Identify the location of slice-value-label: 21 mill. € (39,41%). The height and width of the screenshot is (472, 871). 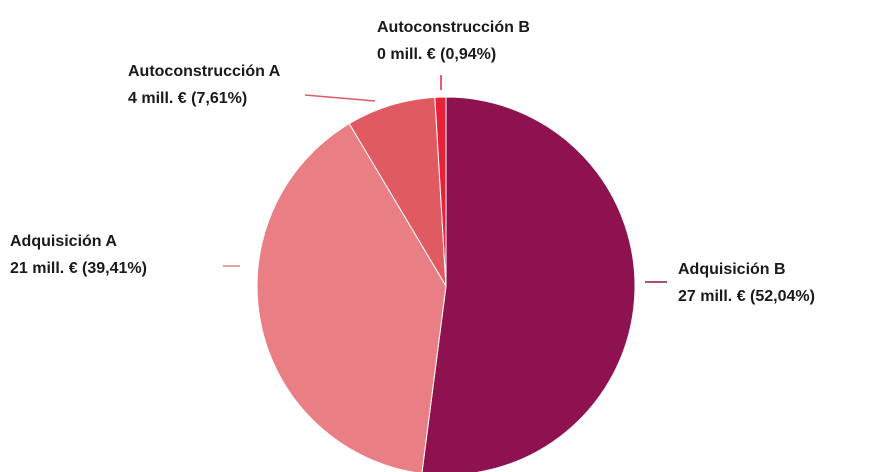
(78, 268).